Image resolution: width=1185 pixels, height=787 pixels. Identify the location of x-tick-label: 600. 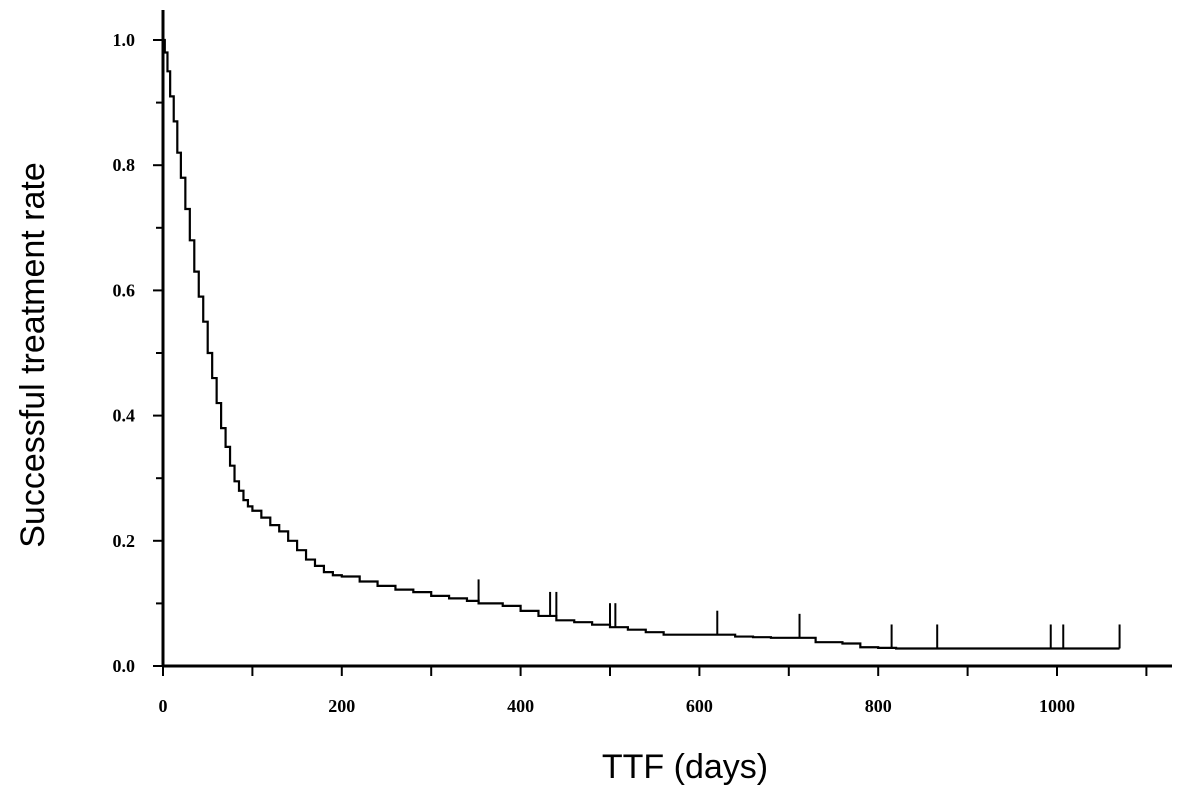
(699, 706).